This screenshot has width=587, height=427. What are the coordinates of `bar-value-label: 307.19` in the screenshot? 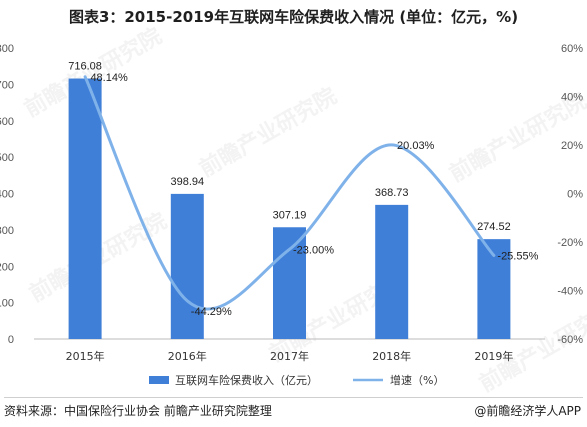 It's located at (290, 215).